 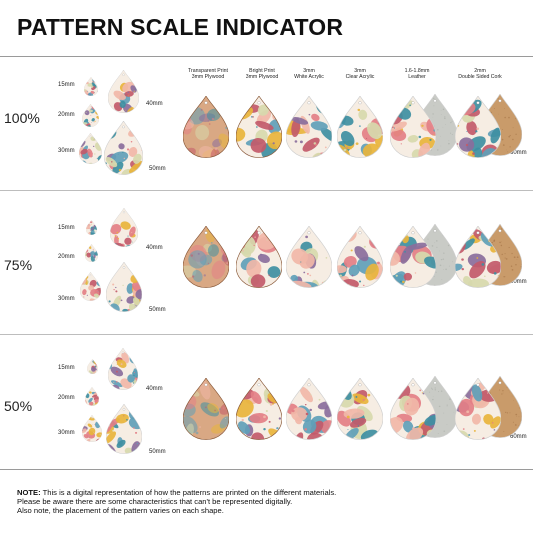 What do you see at coordinates (360, 74) in the screenshot?
I see `material-header-clear-acrylic: 3mm Clear Acrylic` at bounding box center [360, 74].